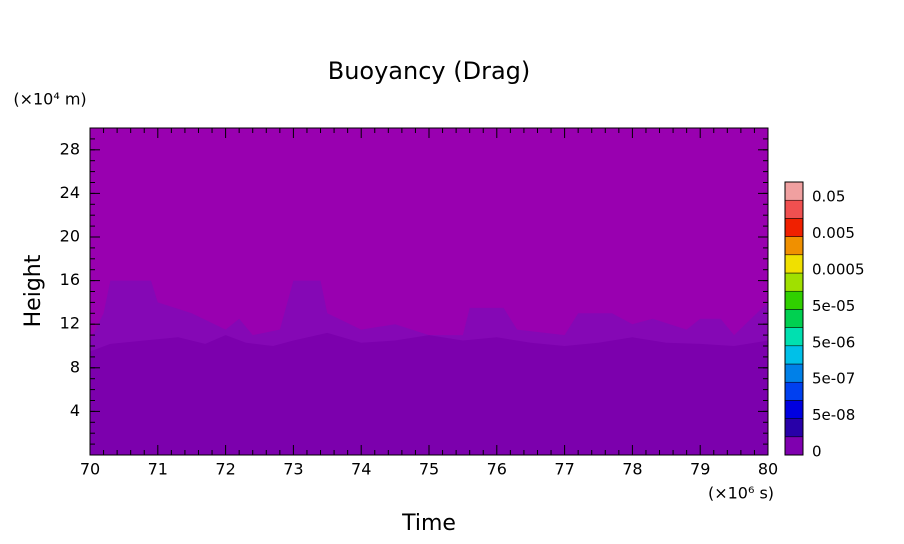 The image size is (904, 544). What do you see at coordinates (833, 342) in the screenshot?
I see `colorbar-label: 5e-06` at bounding box center [833, 342].